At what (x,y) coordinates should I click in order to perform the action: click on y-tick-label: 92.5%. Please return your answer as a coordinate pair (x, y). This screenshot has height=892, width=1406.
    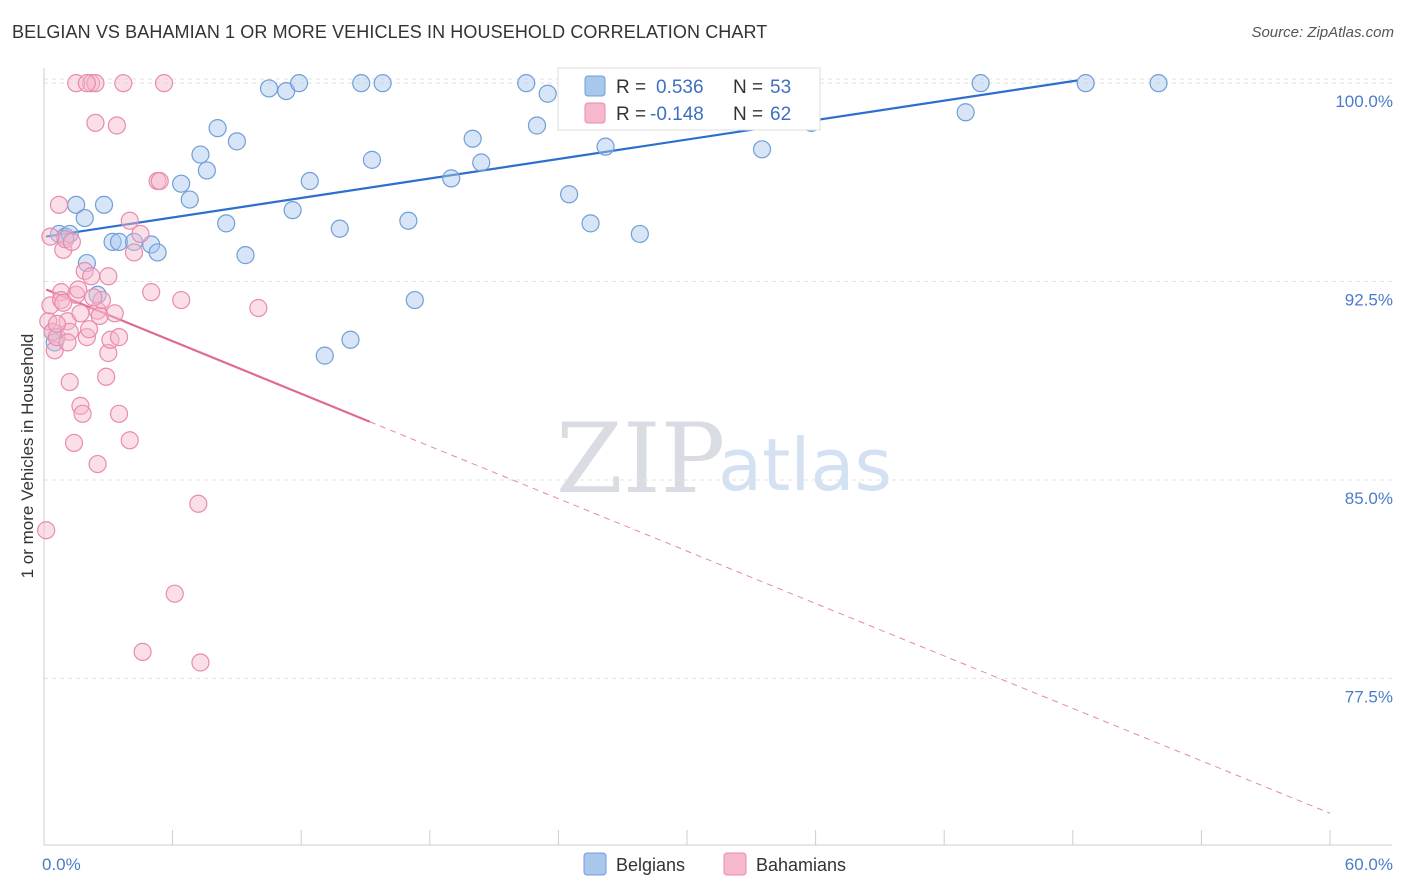
    Looking at the image, I should click on (1369, 300).